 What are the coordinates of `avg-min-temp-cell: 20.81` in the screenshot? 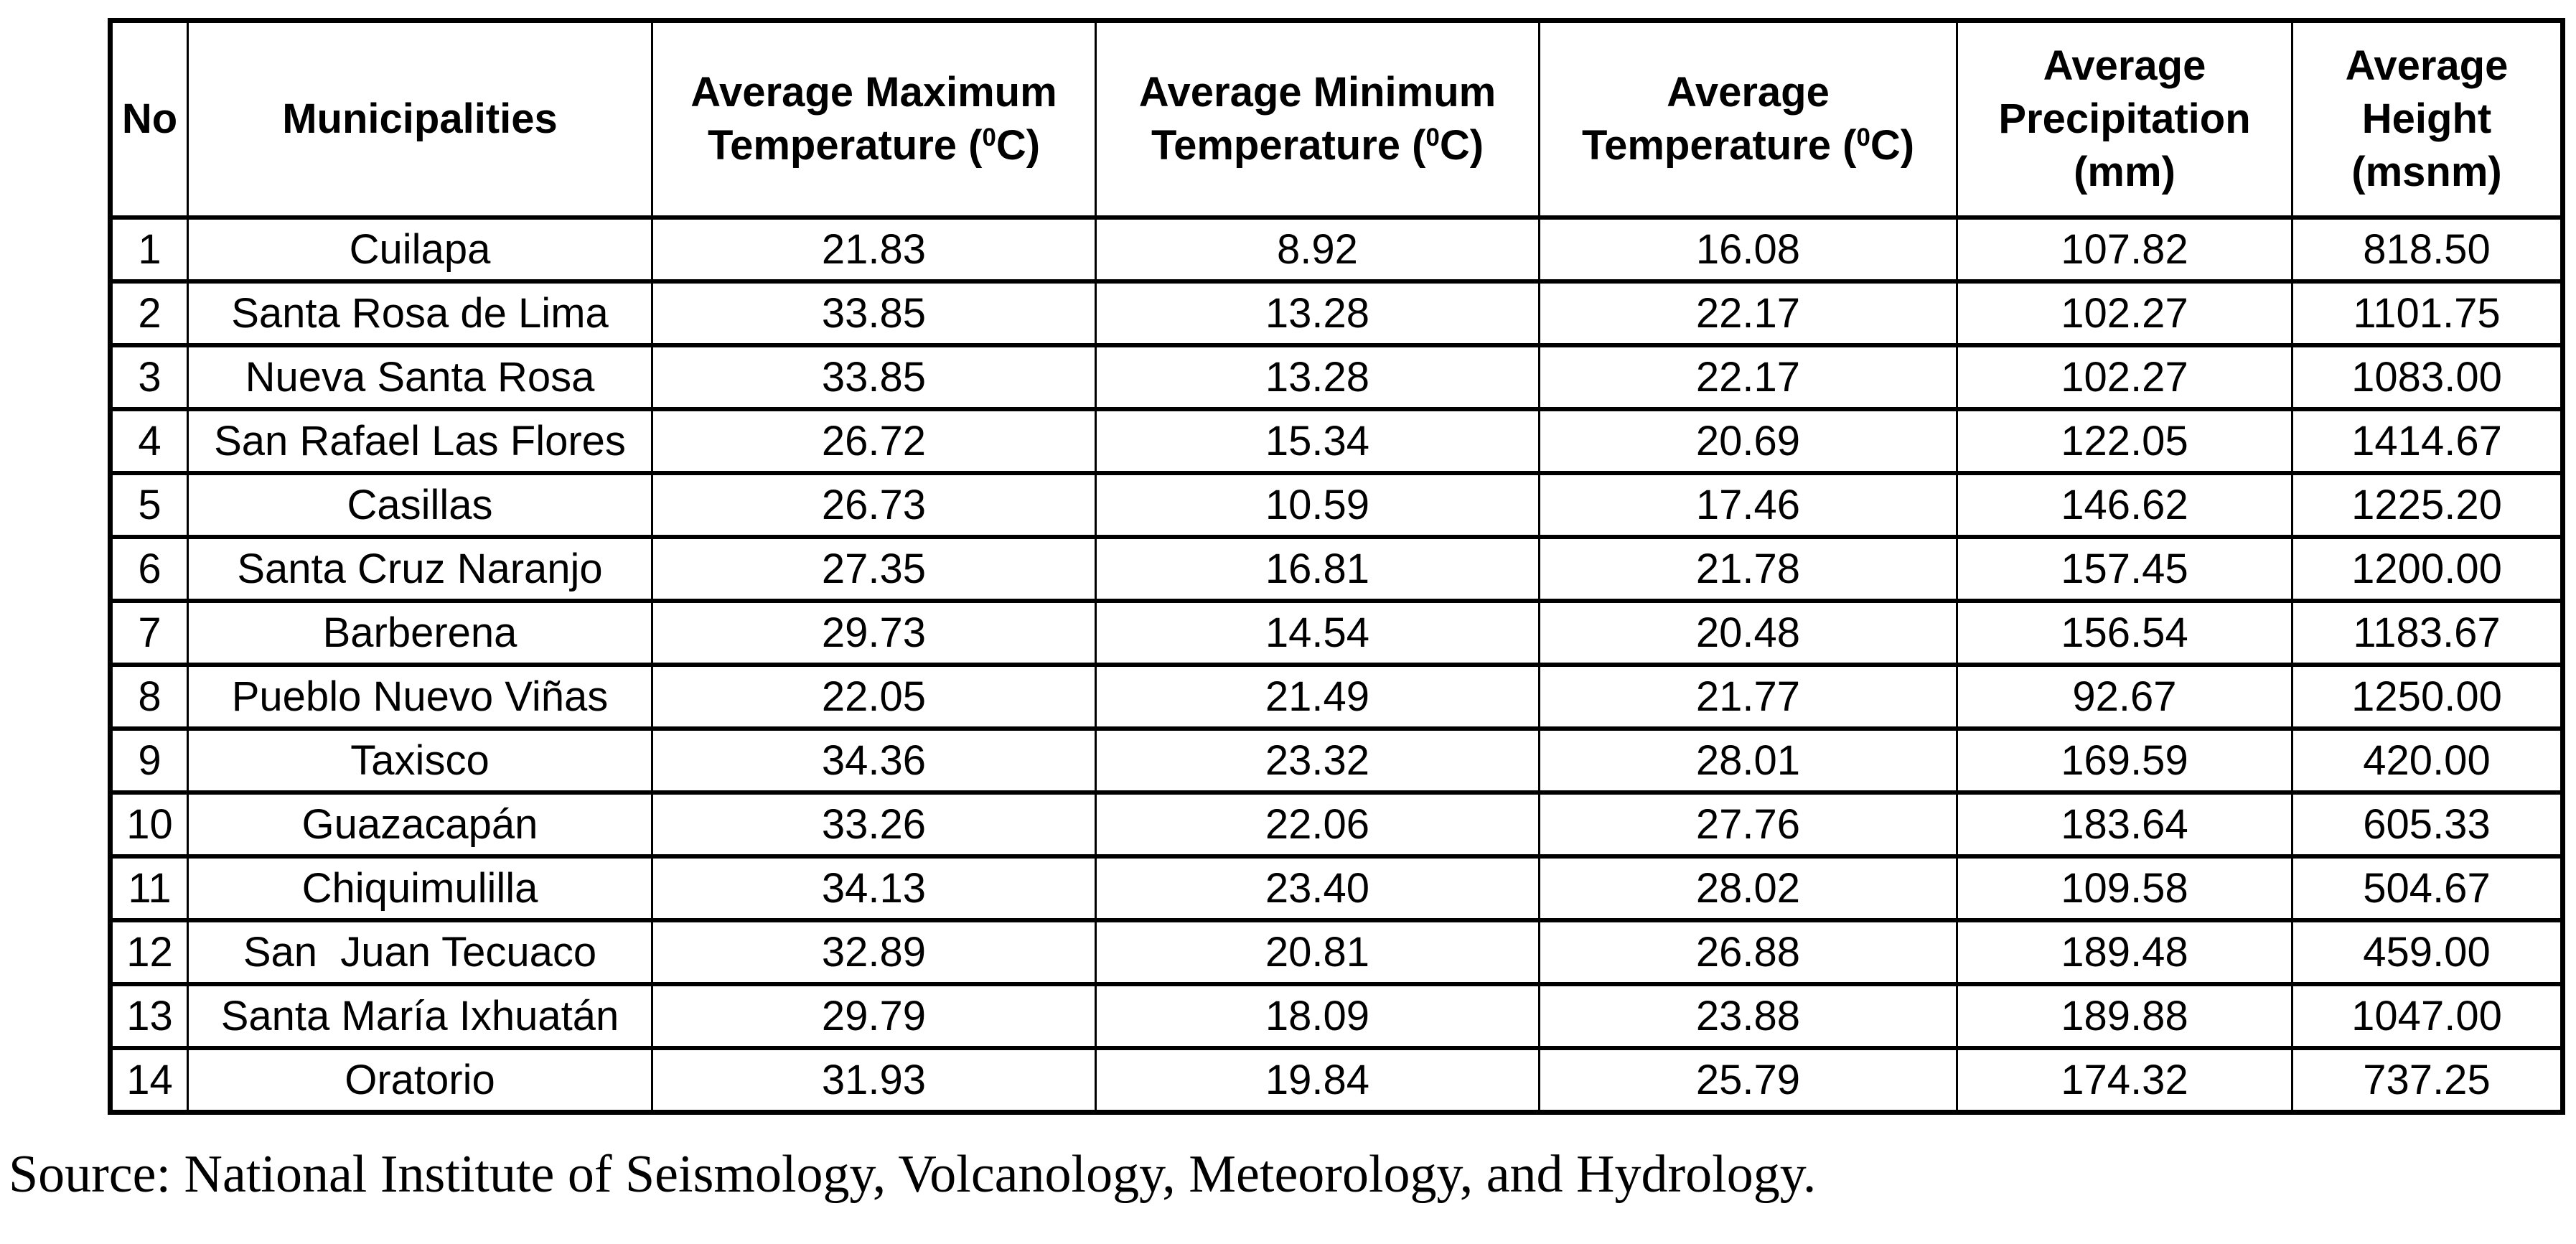 It's located at (1318, 952).